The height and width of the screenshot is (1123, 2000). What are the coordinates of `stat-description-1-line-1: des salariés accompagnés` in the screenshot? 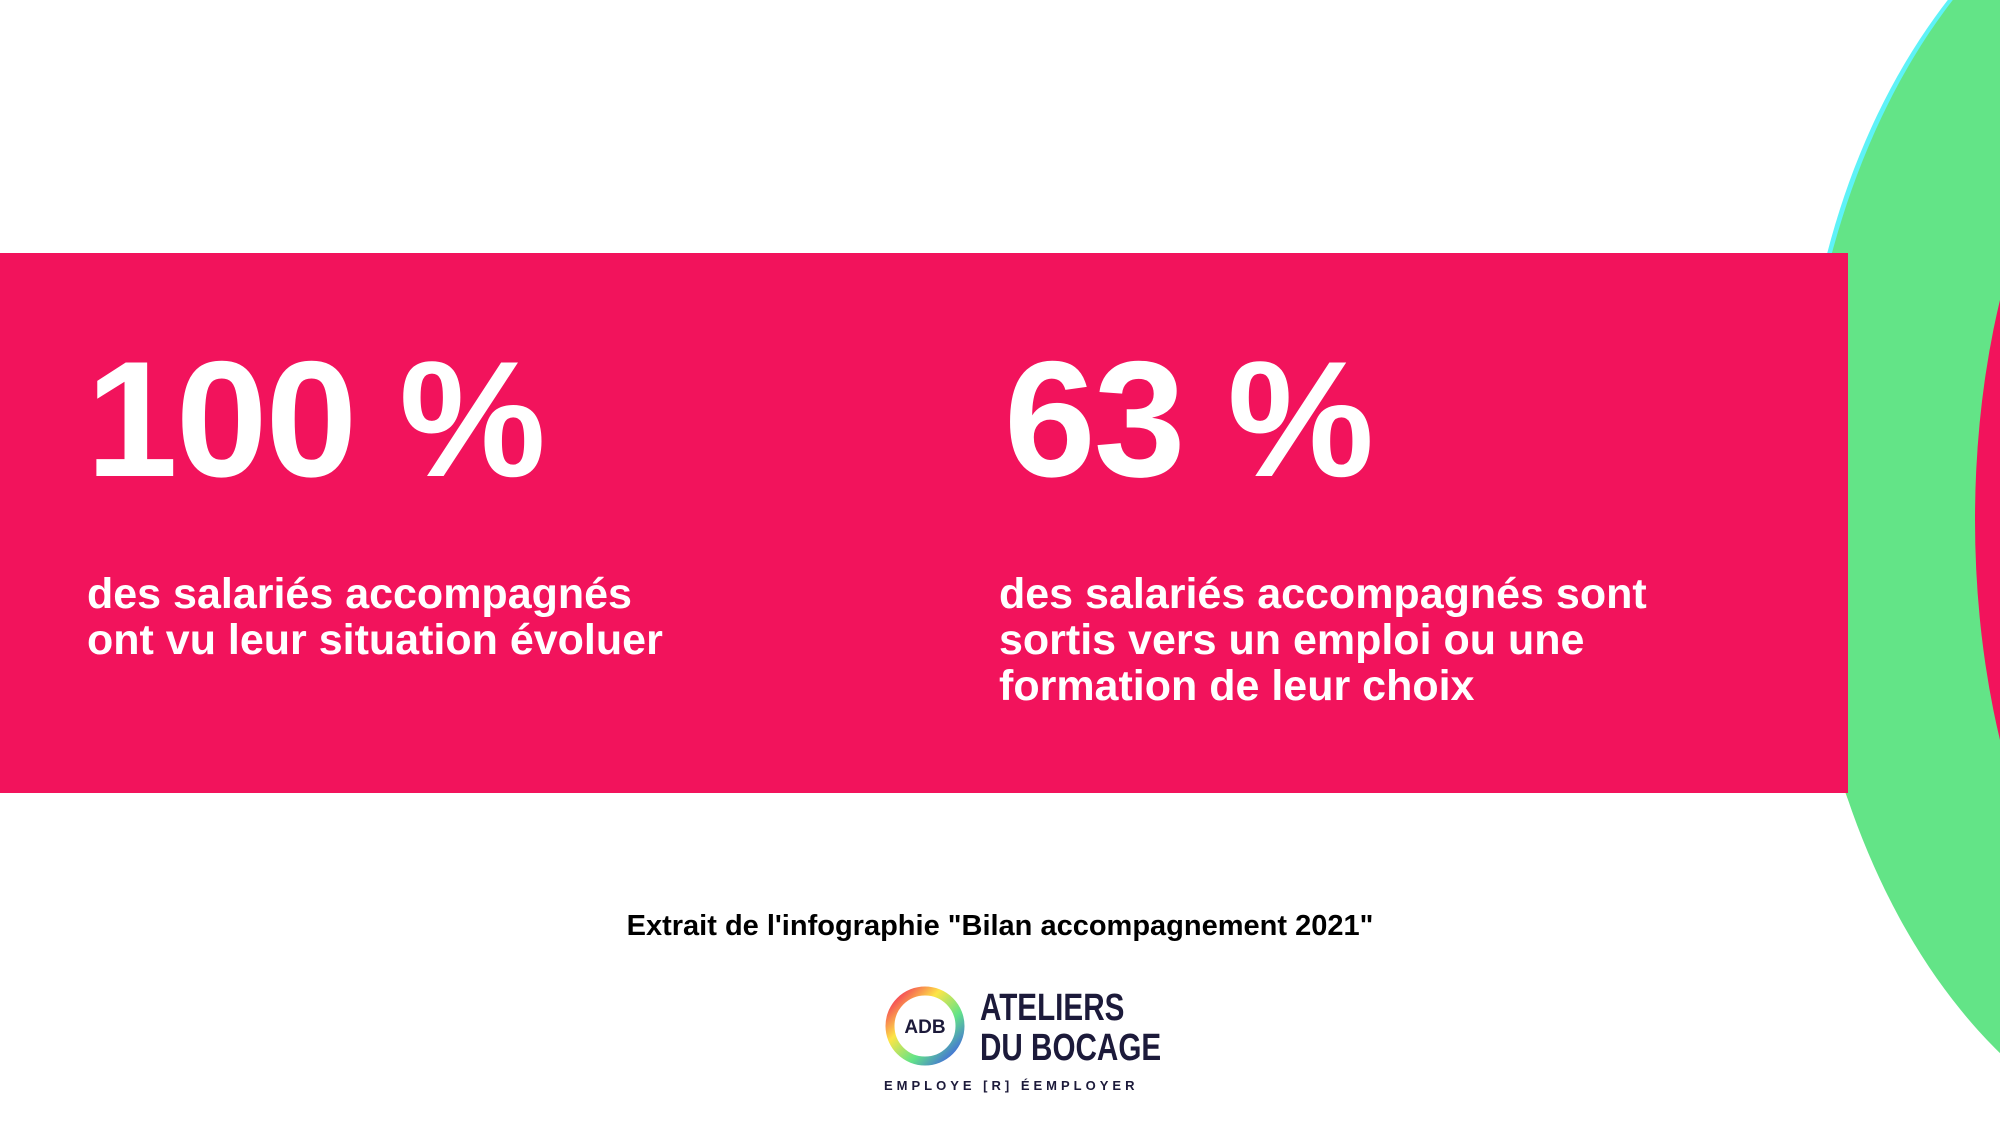 It's located at (359, 594).